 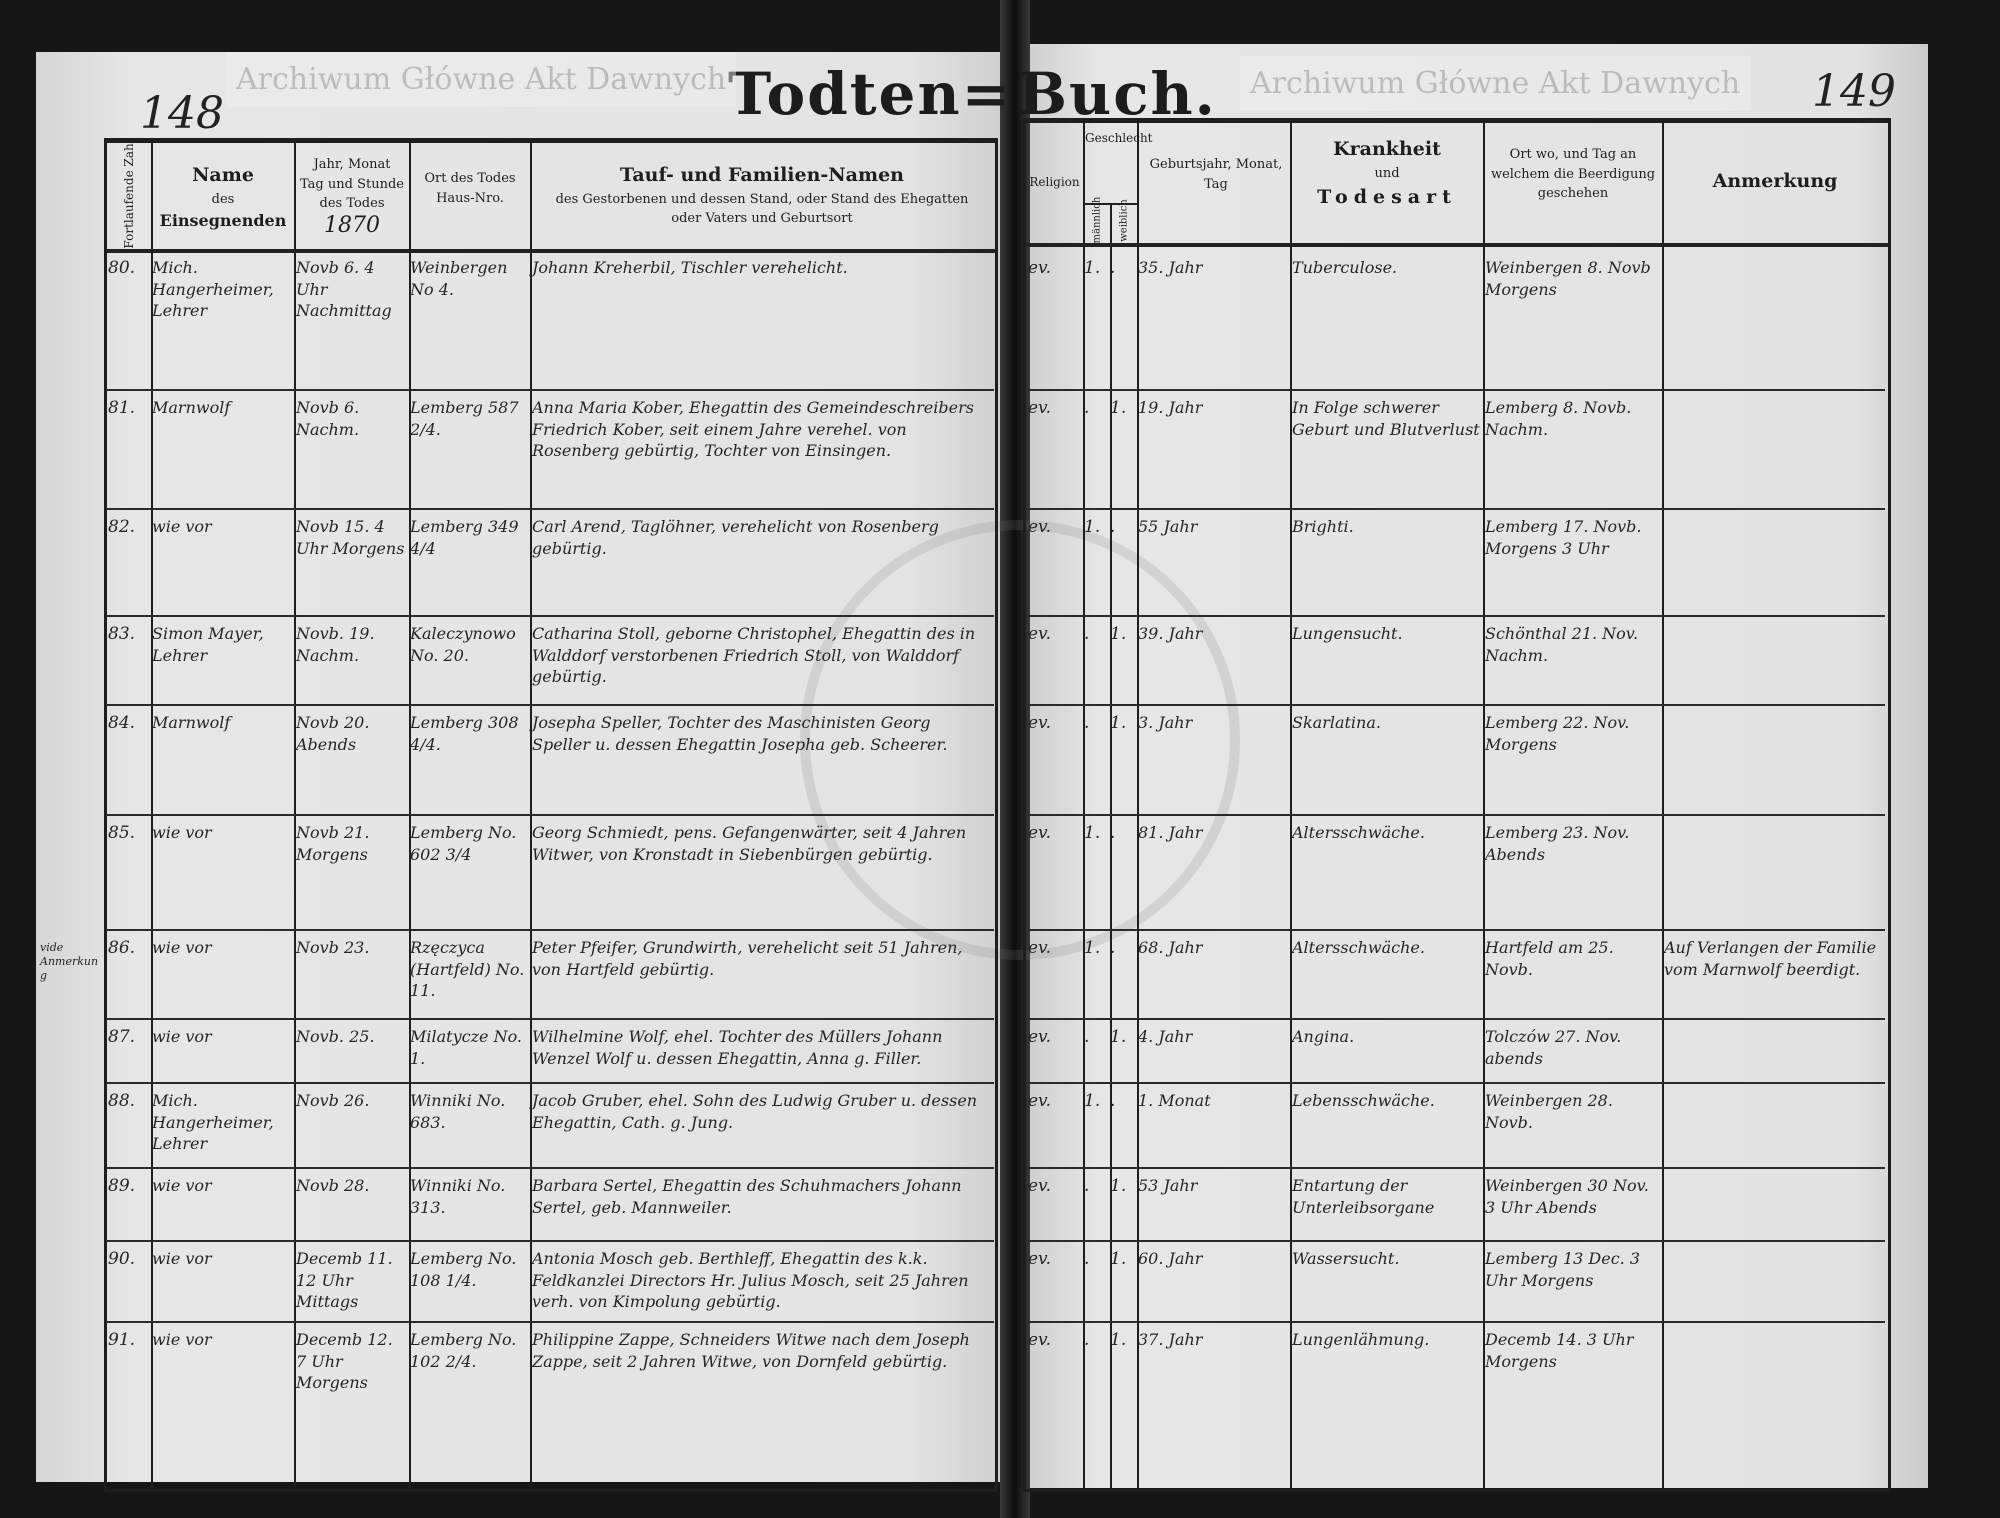 What do you see at coordinates (352, 184) in the screenshot?
I see `header-date-l2: Tag und Stunde` at bounding box center [352, 184].